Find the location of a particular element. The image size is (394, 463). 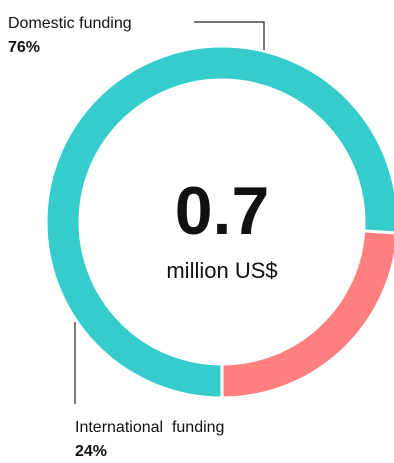

center-unit: million US$ is located at coordinates (221, 270).